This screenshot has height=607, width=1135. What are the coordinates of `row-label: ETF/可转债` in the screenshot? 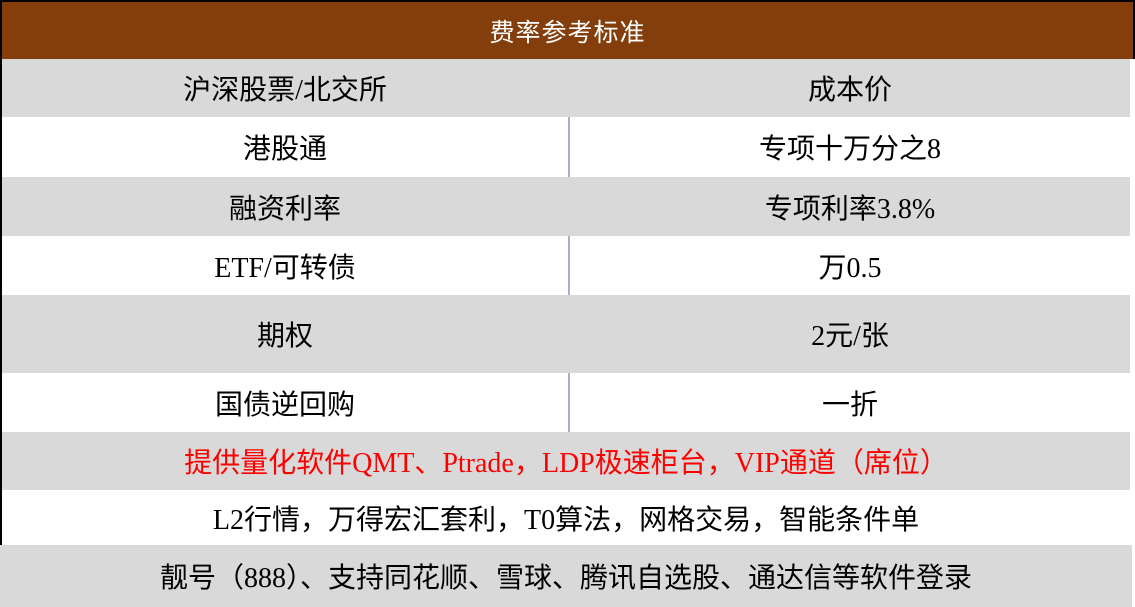 It's located at (285, 268).